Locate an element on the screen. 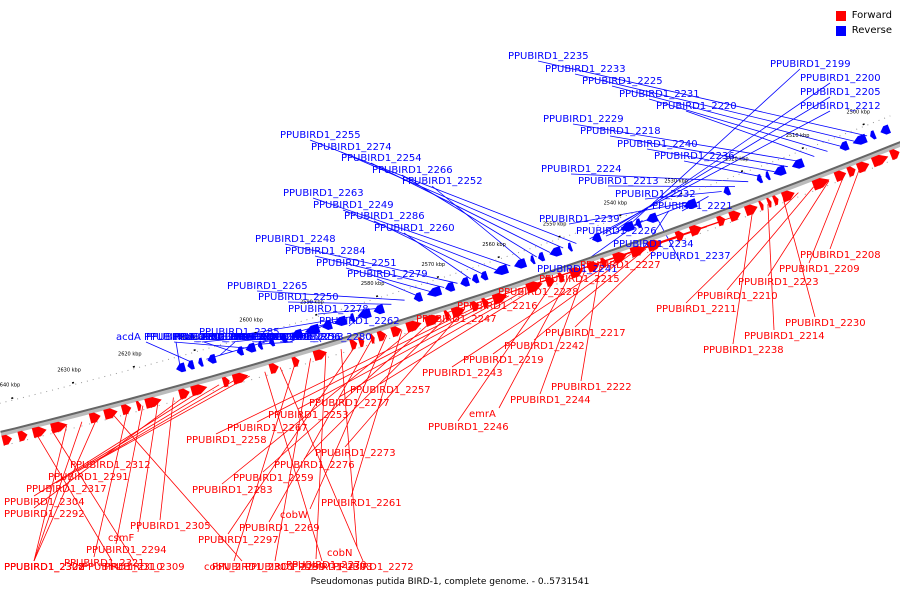 This screenshot has width=900, height=600. reverse-gene-label: PPUBIRD1_2234 is located at coordinates (653, 244).